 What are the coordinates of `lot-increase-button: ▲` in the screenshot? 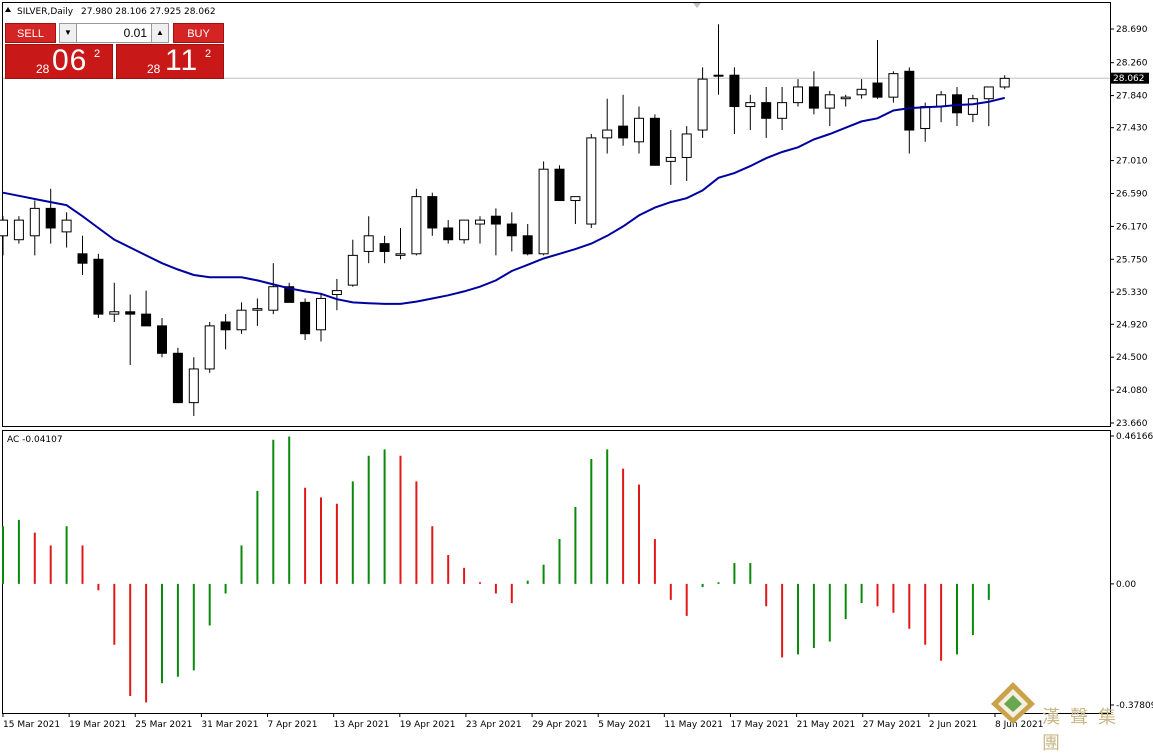 It's located at (160, 33).